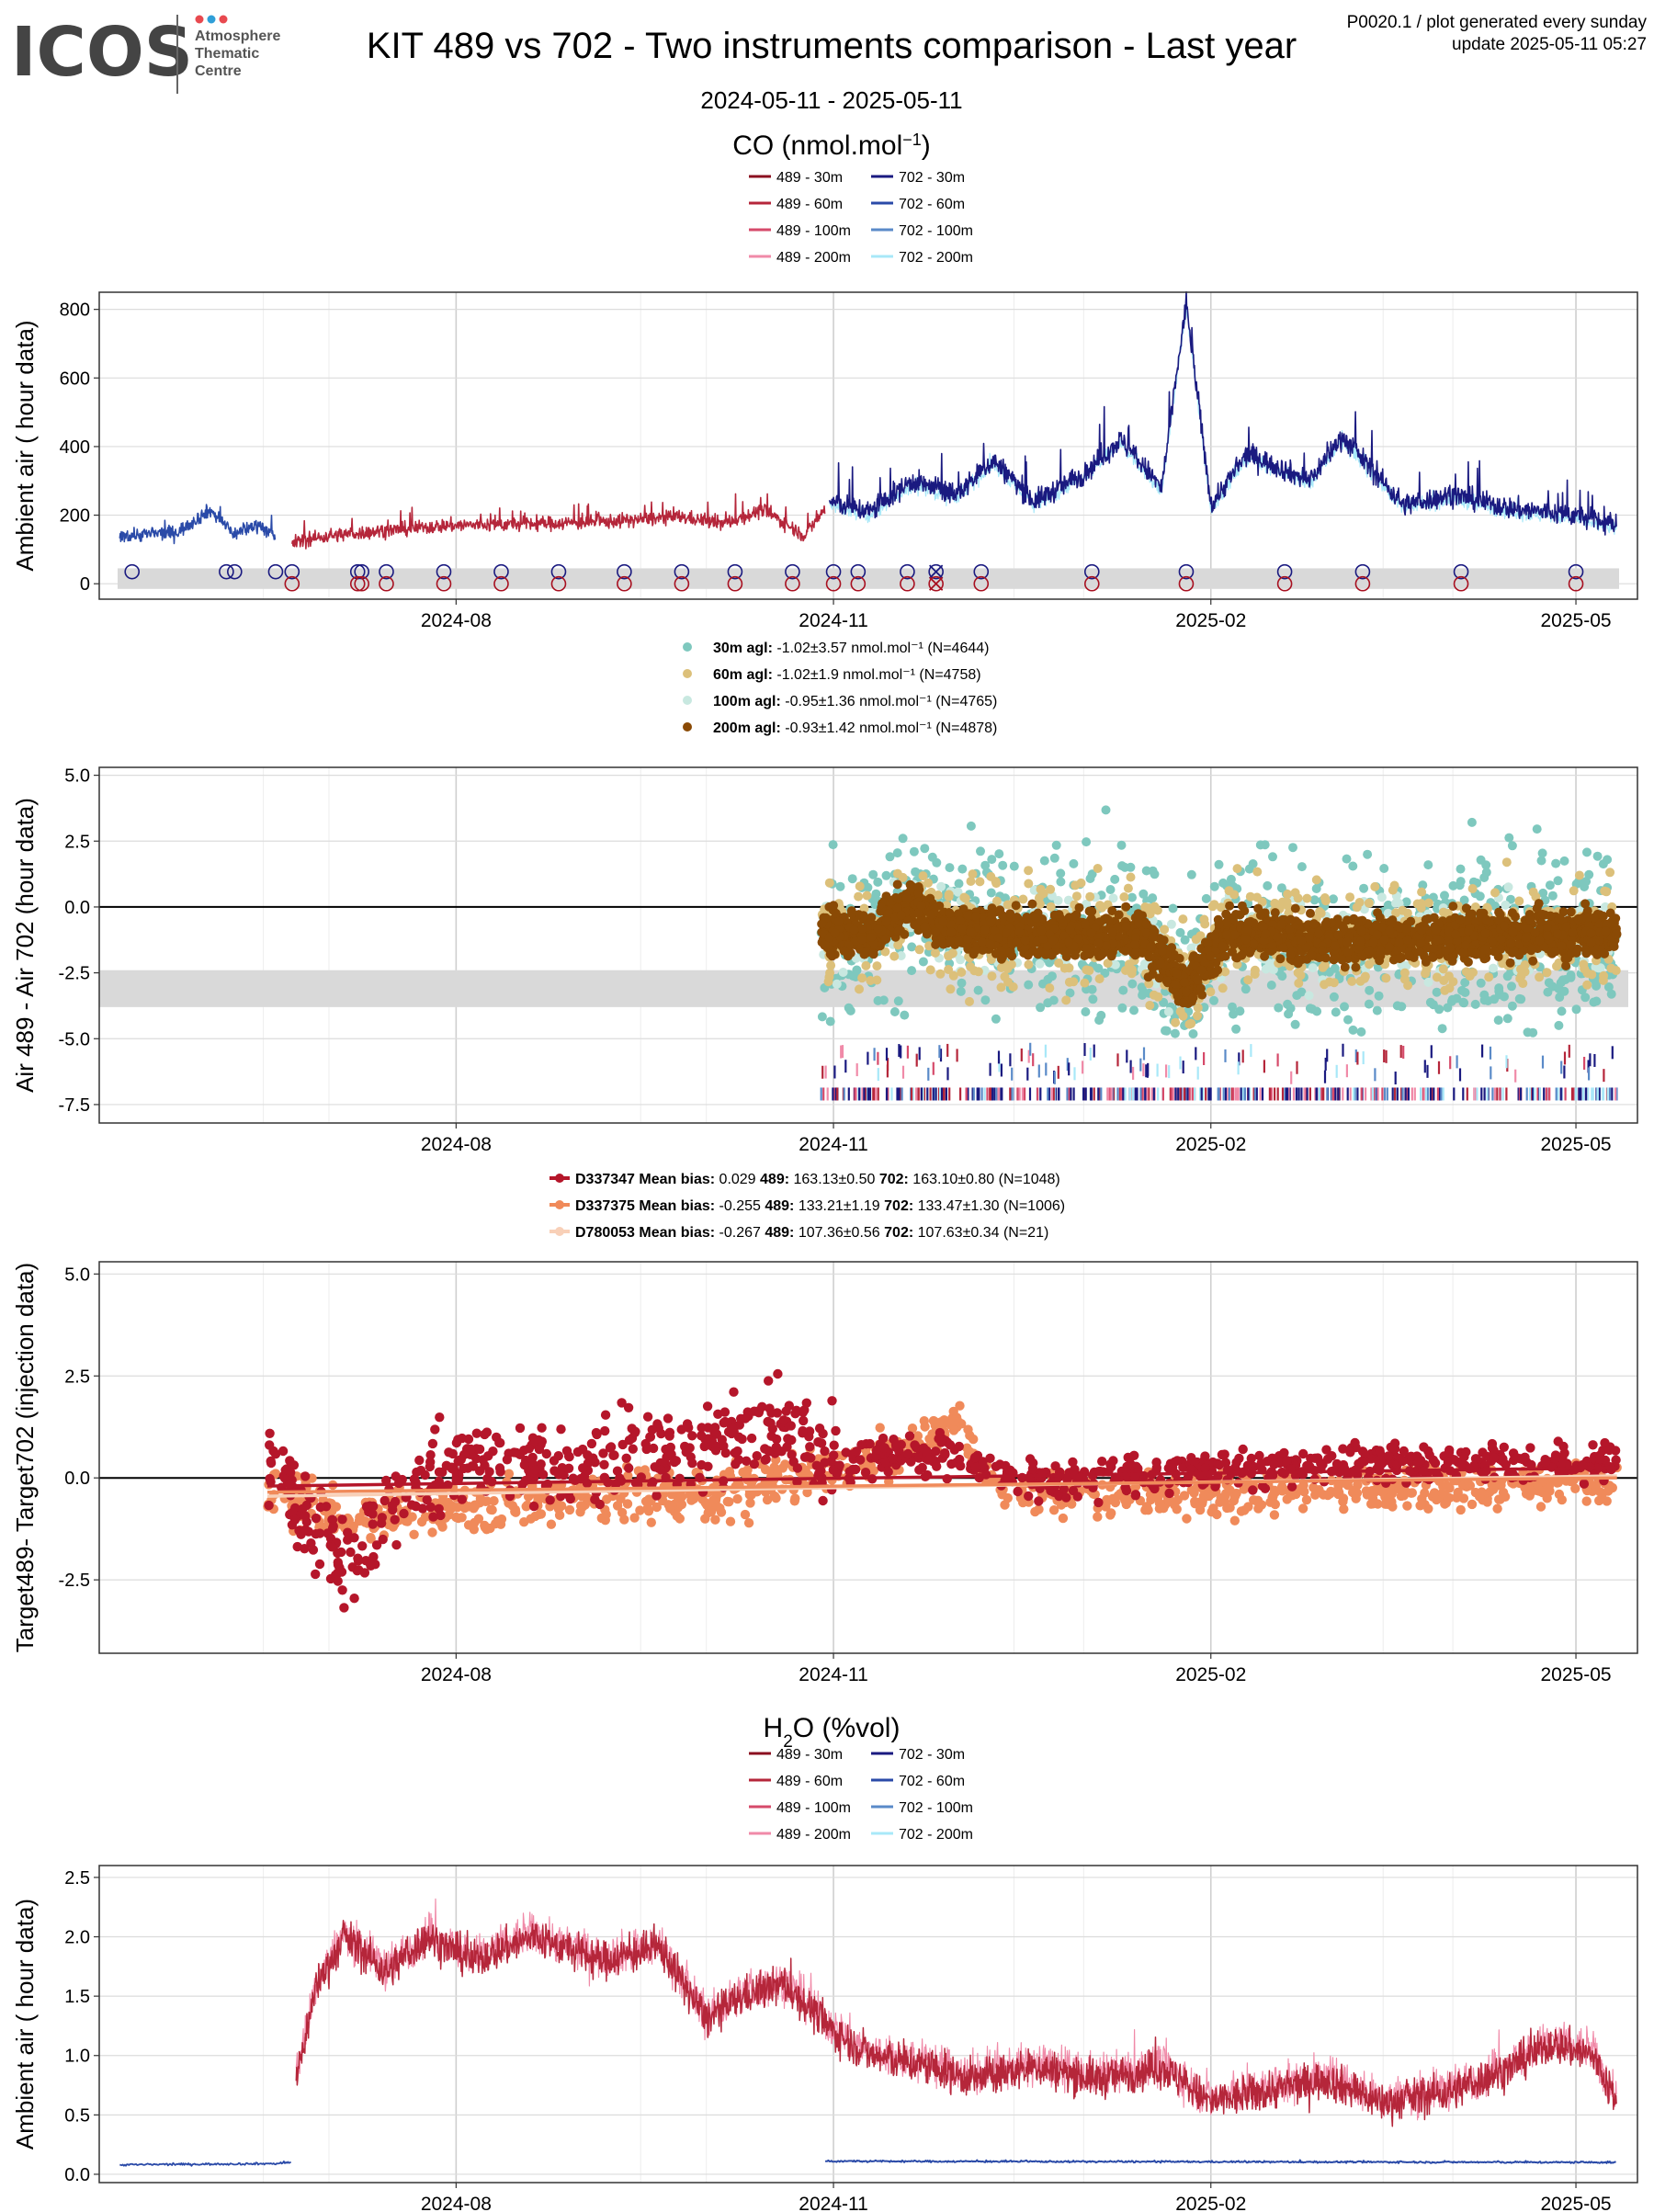 The width and height of the screenshot is (1654, 2212). Describe the element at coordinates (831, 145) in the screenshot. I see `co-section-title: CO (nmol.mol−1)` at that location.